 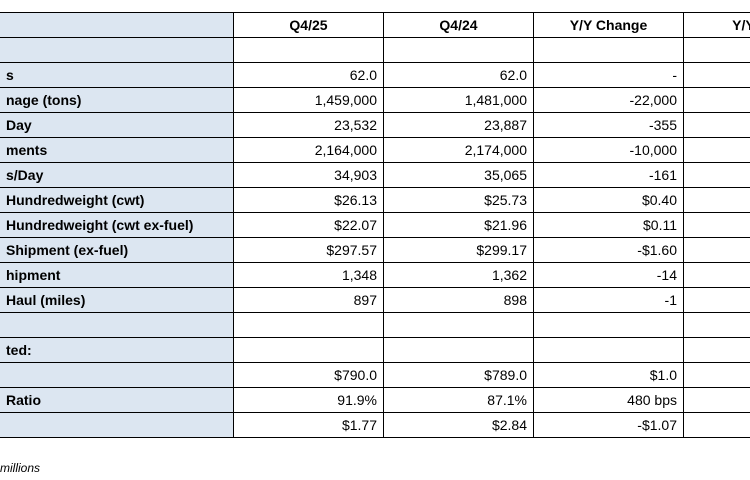 What do you see at coordinates (458, 200) in the screenshot?
I see `table-cell: $25.73` at bounding box center [458, 200].